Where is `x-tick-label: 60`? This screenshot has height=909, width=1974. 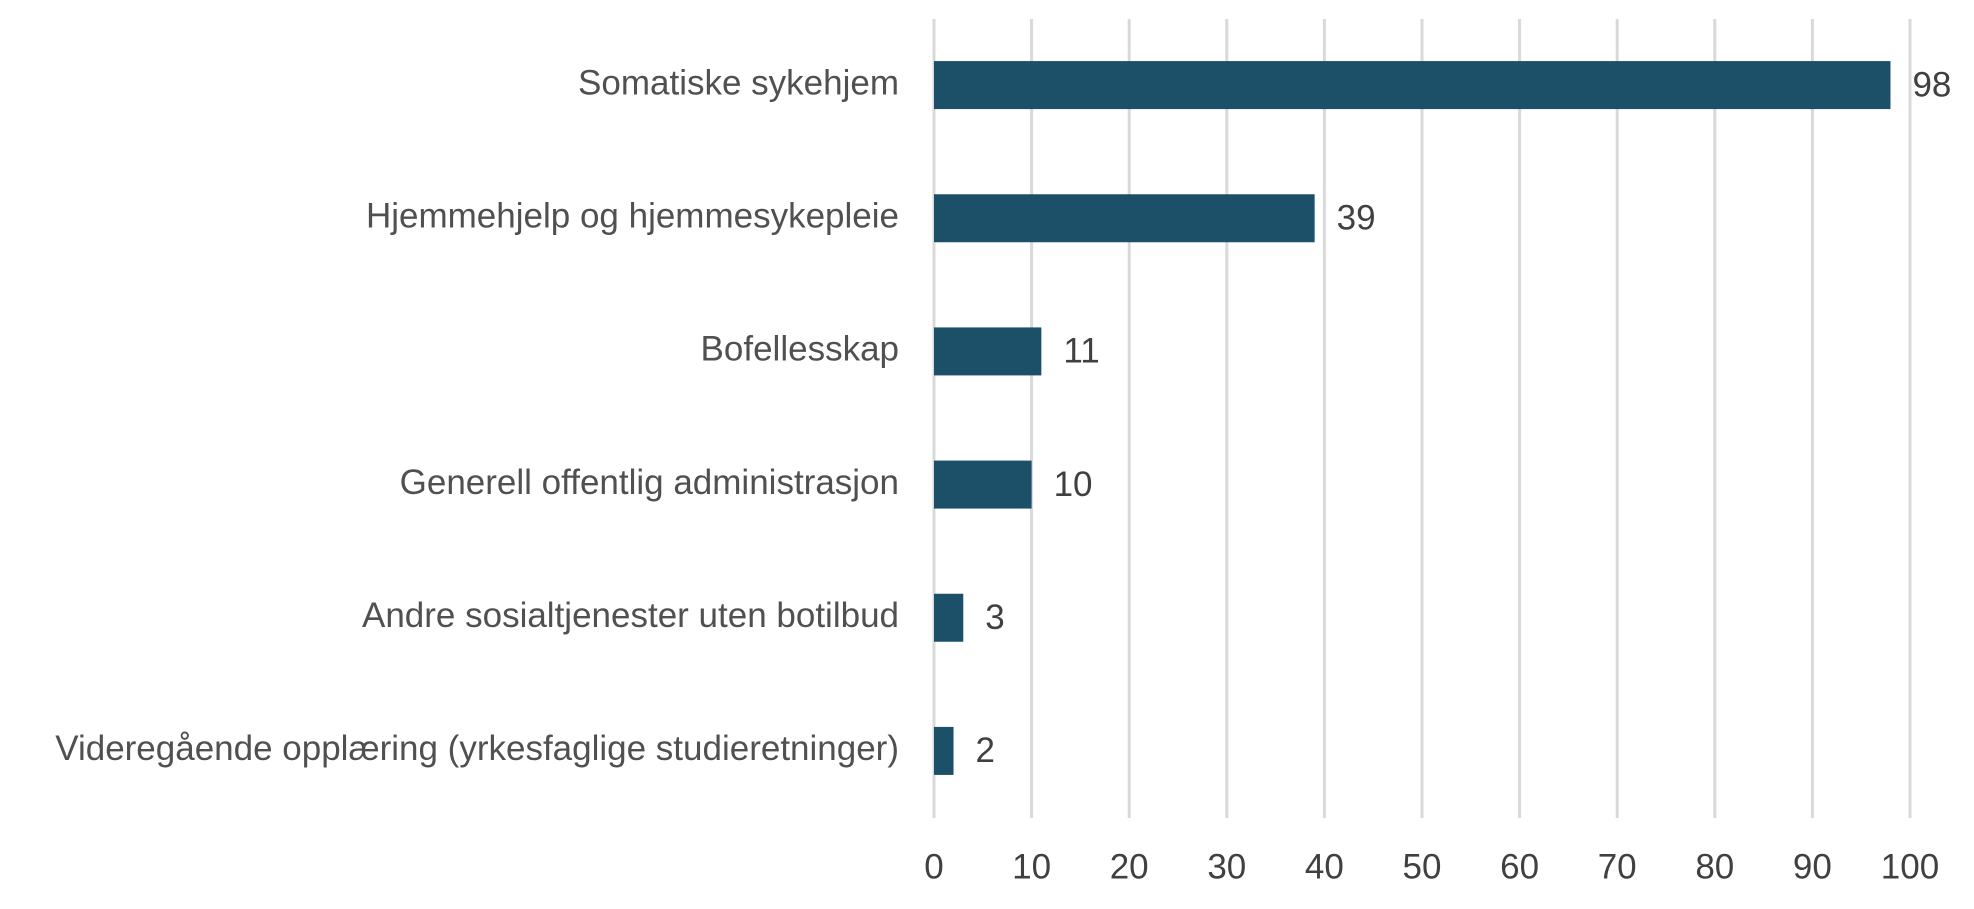
x-tick-label: 60 is located at coordinates (1519, 866).